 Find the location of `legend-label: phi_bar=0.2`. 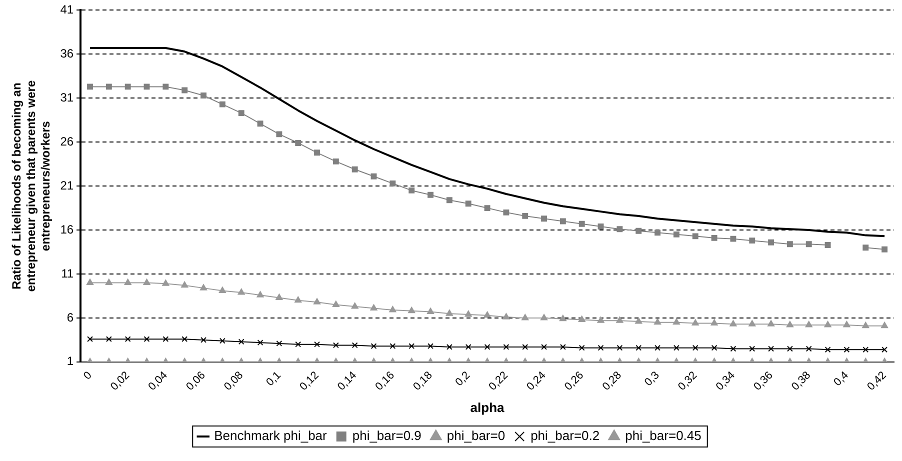

legend-label: phi_bar=0.2 is located at coordinates (565, 436).